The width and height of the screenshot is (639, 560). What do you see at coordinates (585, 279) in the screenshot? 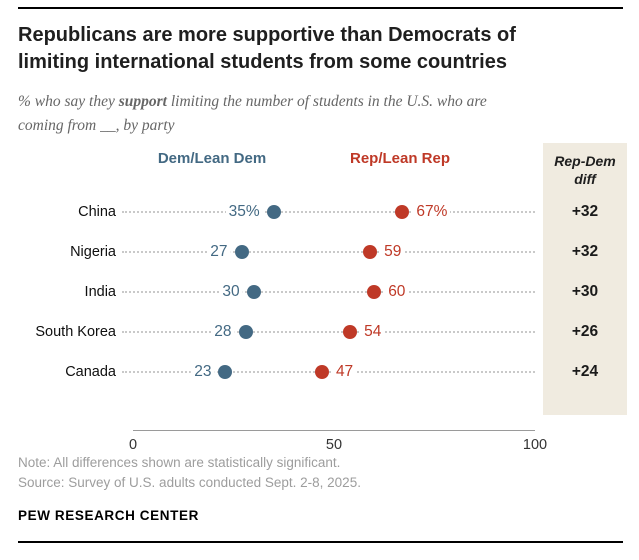
I see `diff-panel: Rep-Dem diff` at bounding box center [585, 279].